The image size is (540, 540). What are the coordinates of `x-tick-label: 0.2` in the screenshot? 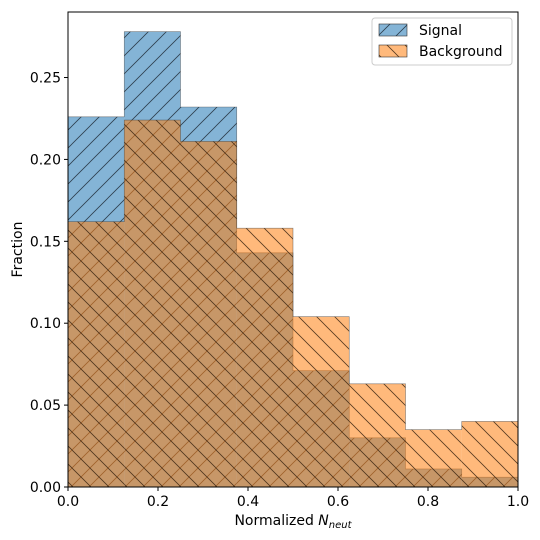 It's located at (158, 502).